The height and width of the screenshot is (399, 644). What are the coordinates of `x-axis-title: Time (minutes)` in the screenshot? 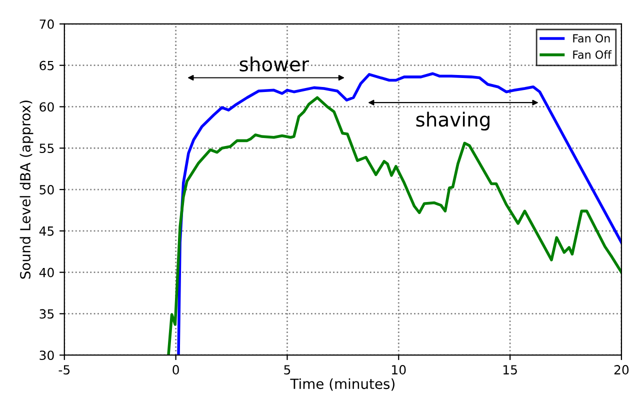 It's located at (342, 384).